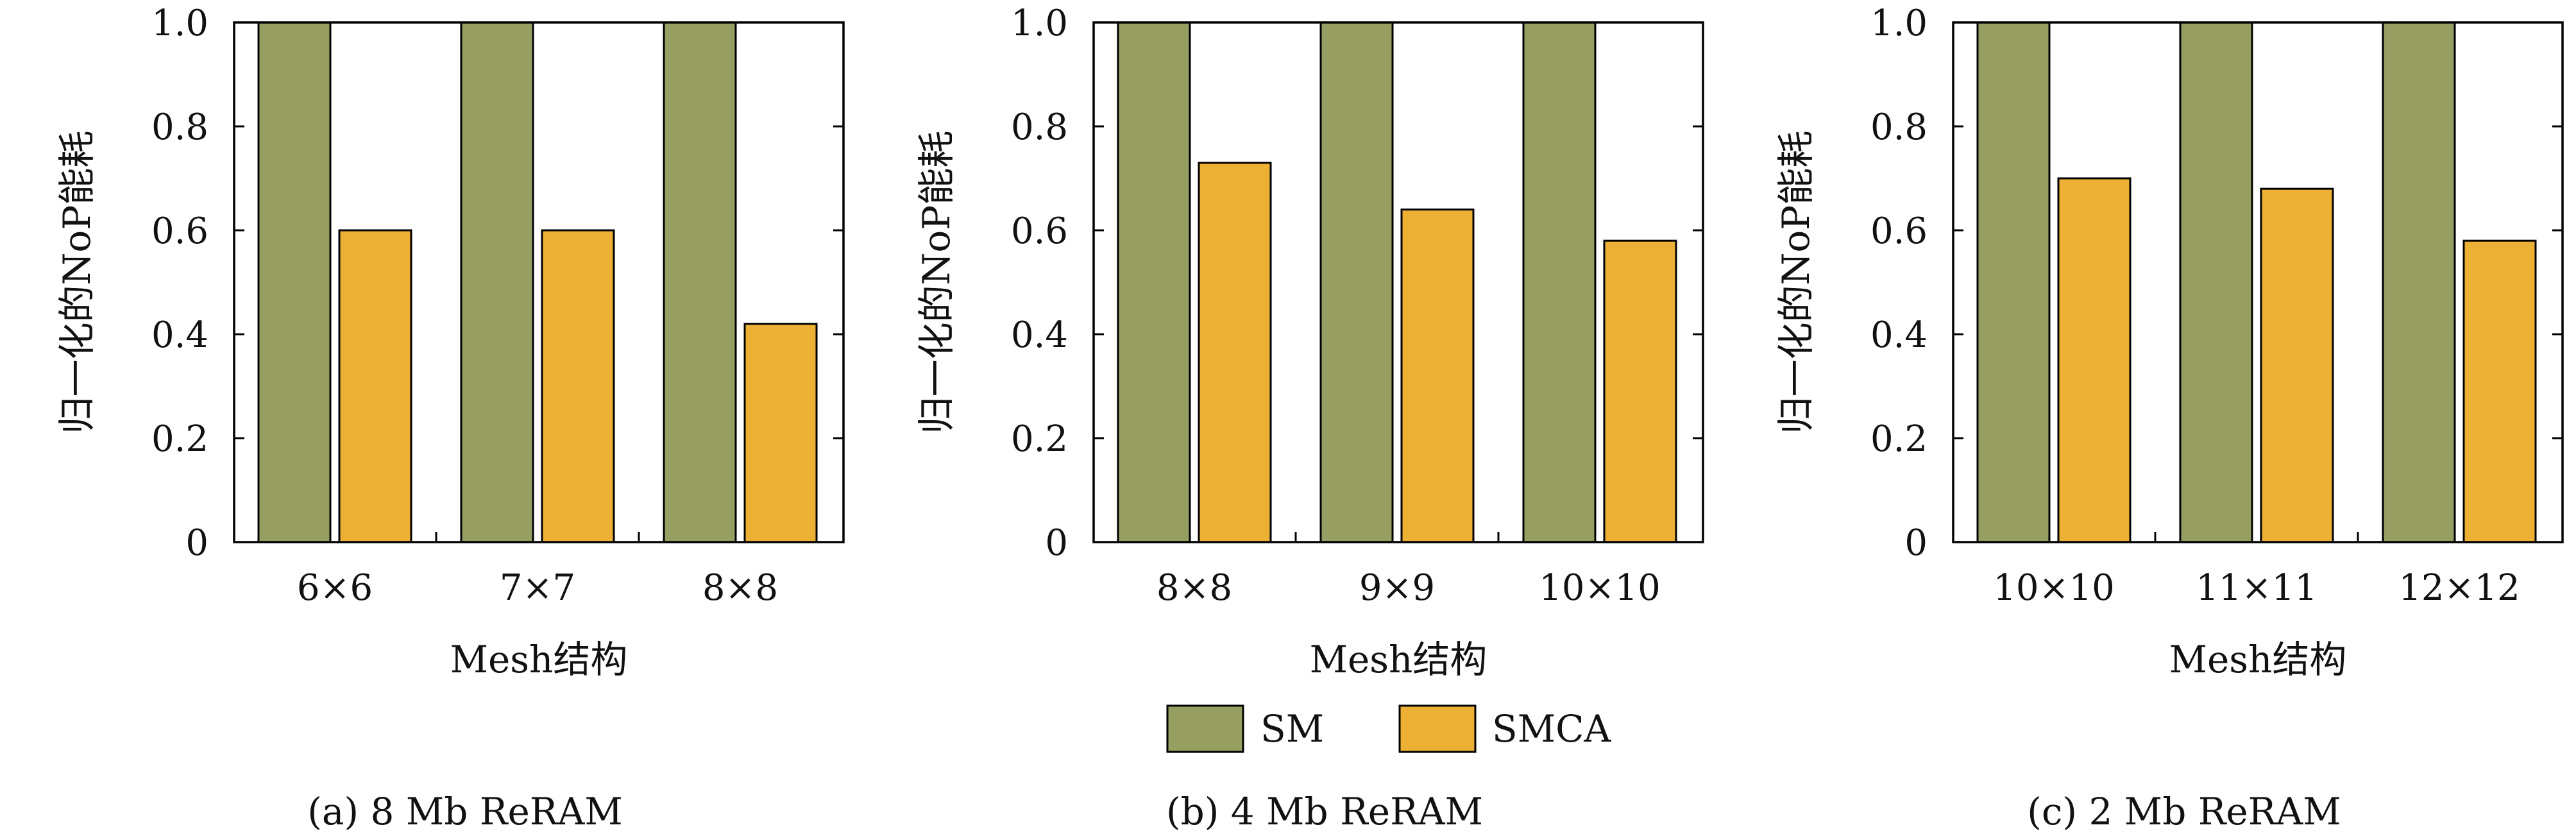 This screenshot has height=834, width=2576. What do you see at coordinates (1437, 728) in the screenshot?
I see `legend-swatch-smca` at bounding box center [1437, 728].